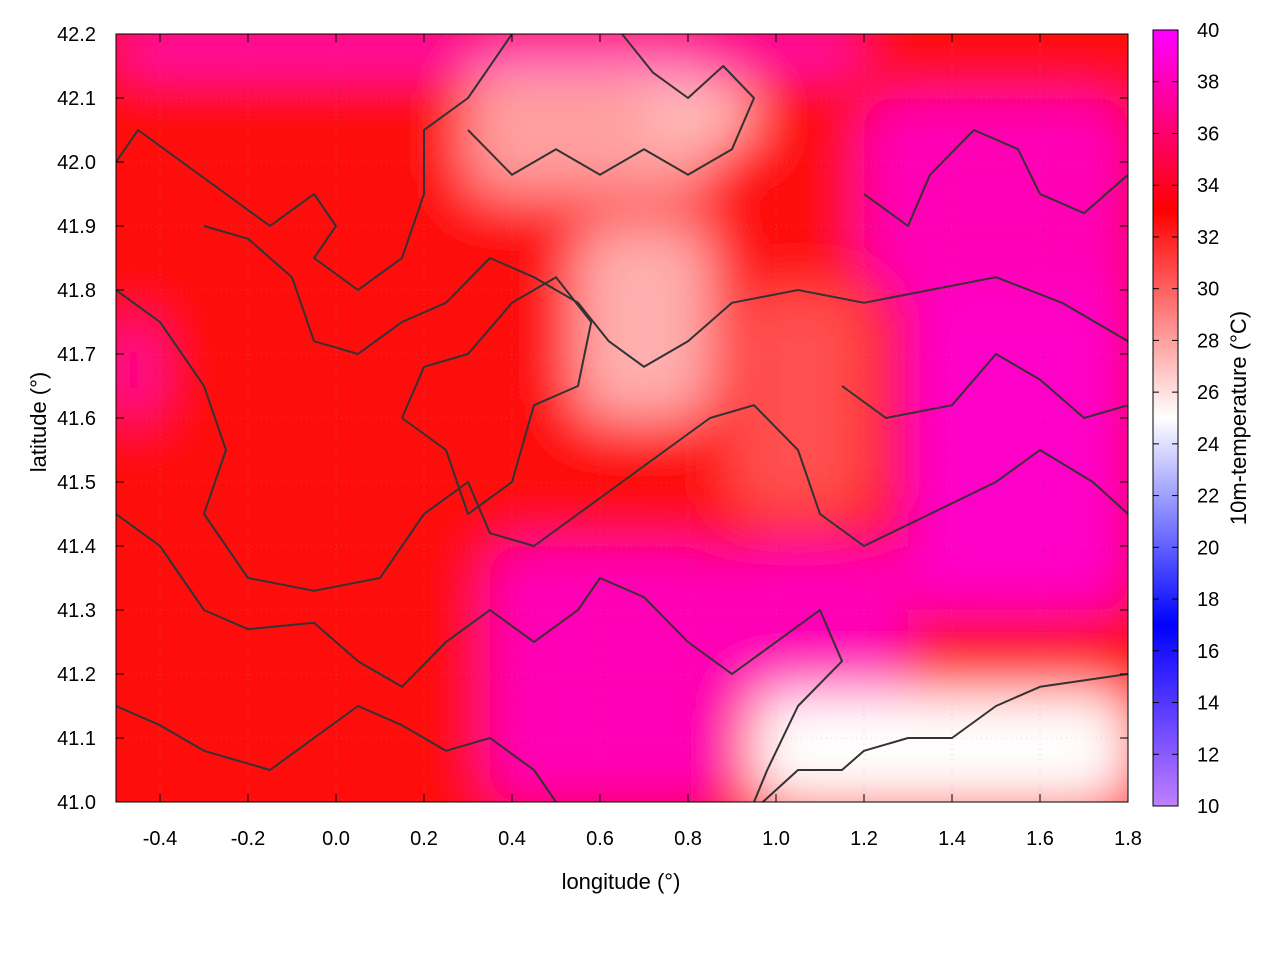 The height and width of the screenshot is (960, 1280). Describe the element at coordinates (490, 50) in the screenshot. I see `heatmap-region-north-strip-hot` at that location.